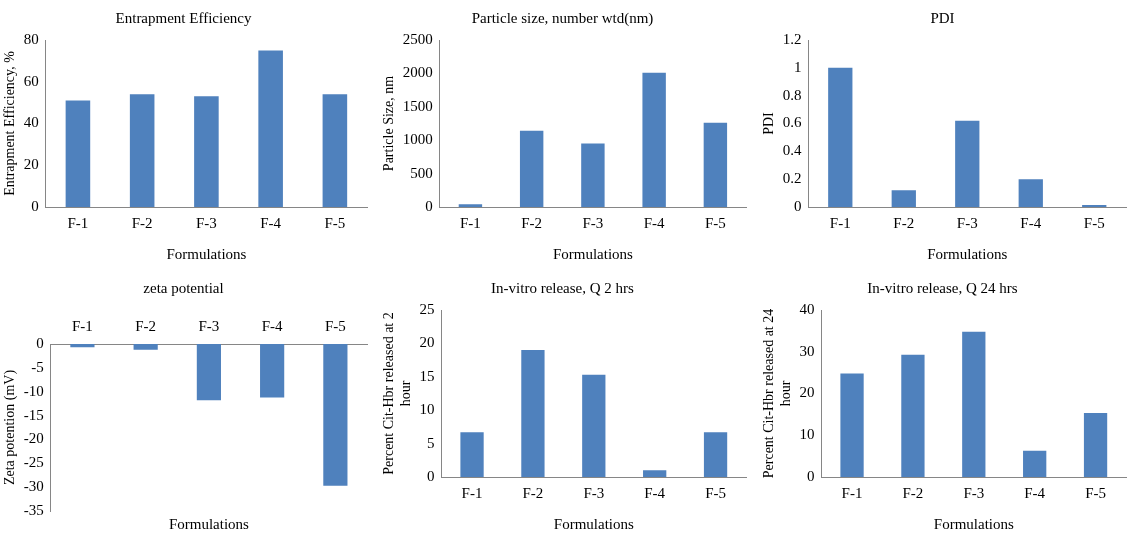 The width and height of the screenshot is (1139, 541). Describe the element at coordinates (942, 287) in the screenshot. I see `chart-title: In-vitro release, Q 24 hrs` at that location.